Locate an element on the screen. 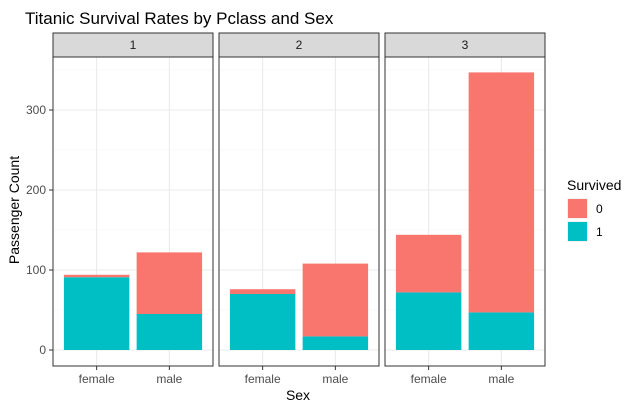 The image size is (638, 414). chart-title: Titanic Survival Rates by Pclass and Sex is located at coordinates (179, 18).